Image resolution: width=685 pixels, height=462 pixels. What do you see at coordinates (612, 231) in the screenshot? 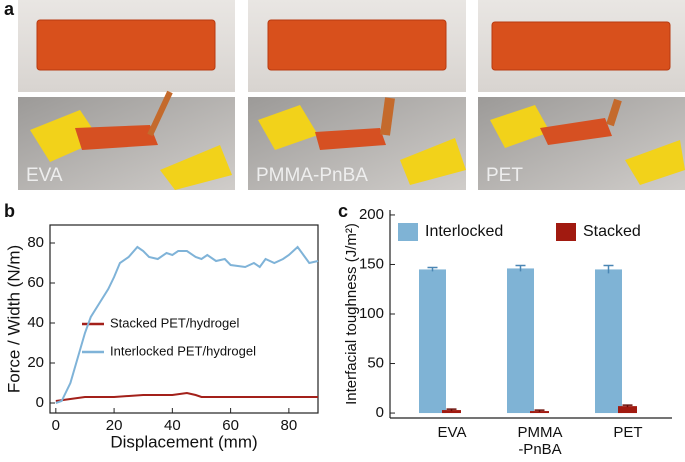
I see `legend-label: Stacked` at bounding box center [612, 231].